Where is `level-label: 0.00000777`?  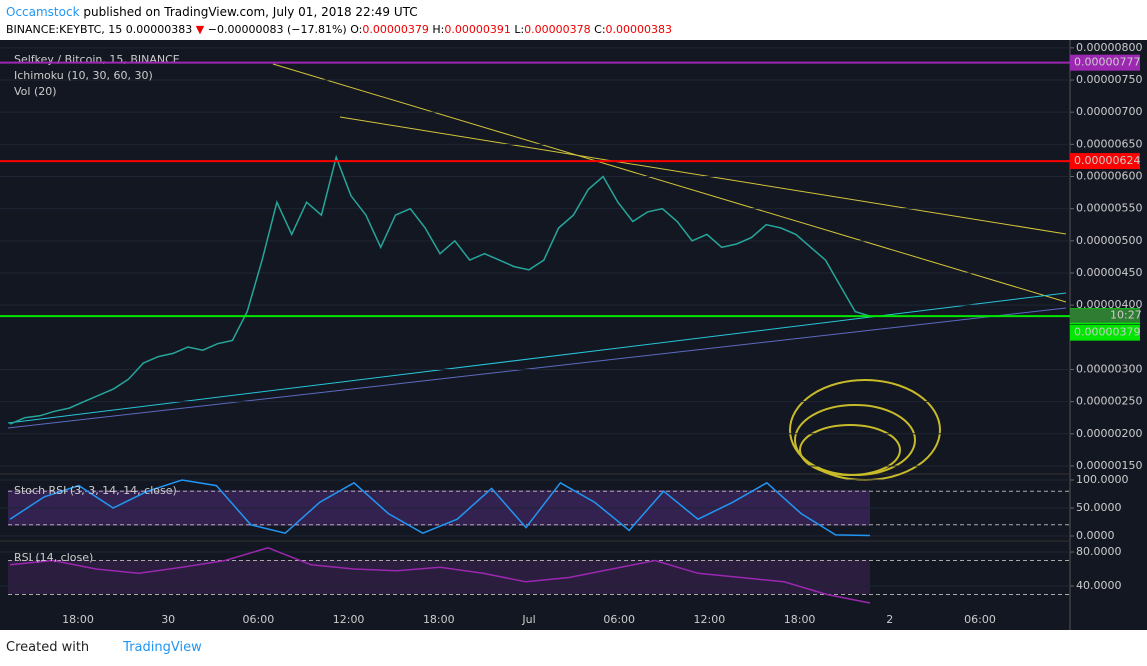
level-label: 0.00000777 is located at coordinates (1107, 62).